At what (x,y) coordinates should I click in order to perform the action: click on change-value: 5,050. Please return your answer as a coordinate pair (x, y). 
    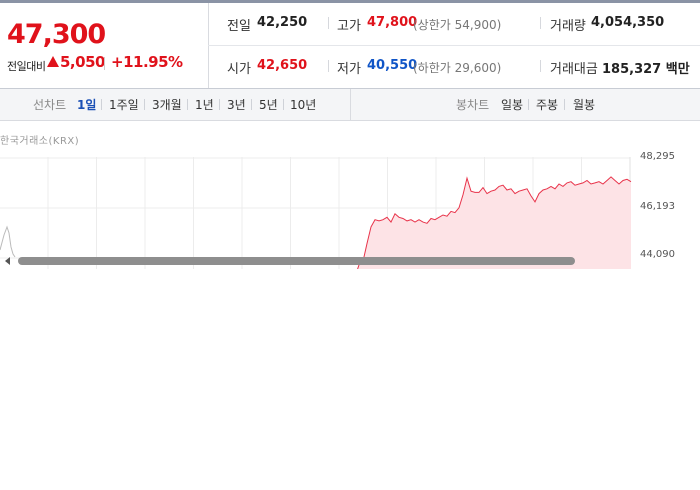
    Looking at the image, I should click on (82, 62).